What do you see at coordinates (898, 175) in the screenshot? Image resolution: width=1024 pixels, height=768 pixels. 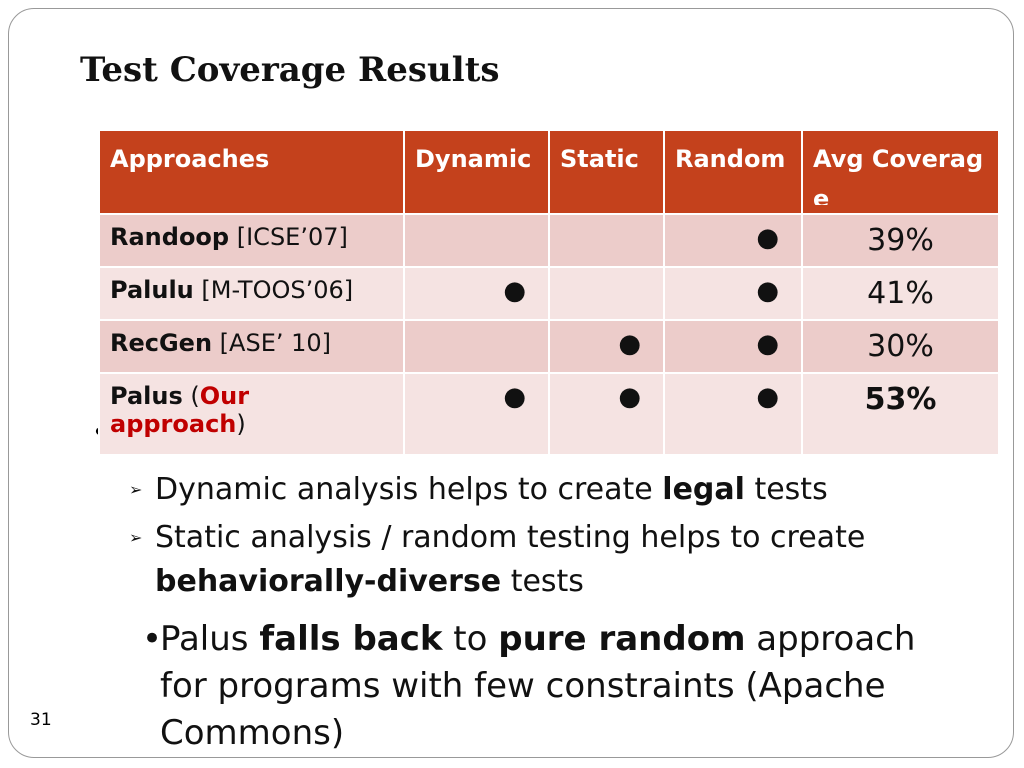 I see `header-text: Avg Coverage` at bounding box center [898, 175].